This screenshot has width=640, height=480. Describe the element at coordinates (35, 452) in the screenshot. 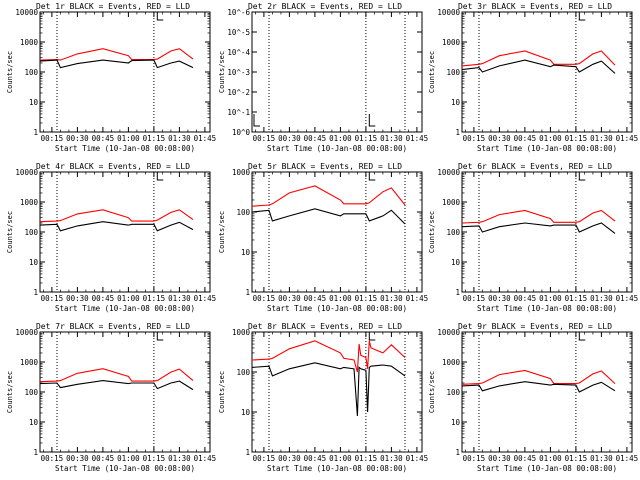

I see `y-tick-label: 1` at that location.